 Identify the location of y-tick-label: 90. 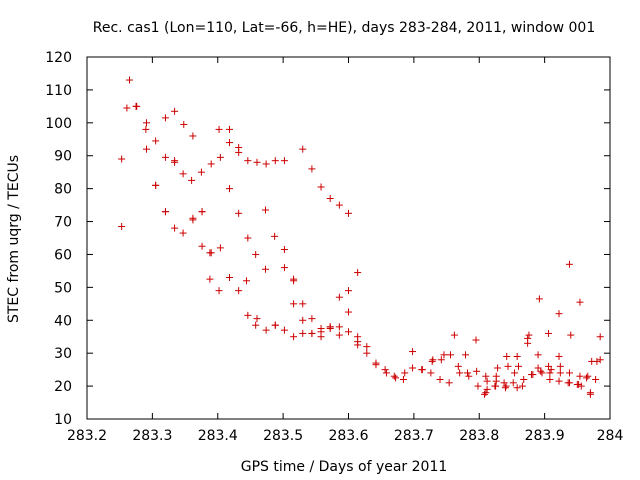
(63, 157).